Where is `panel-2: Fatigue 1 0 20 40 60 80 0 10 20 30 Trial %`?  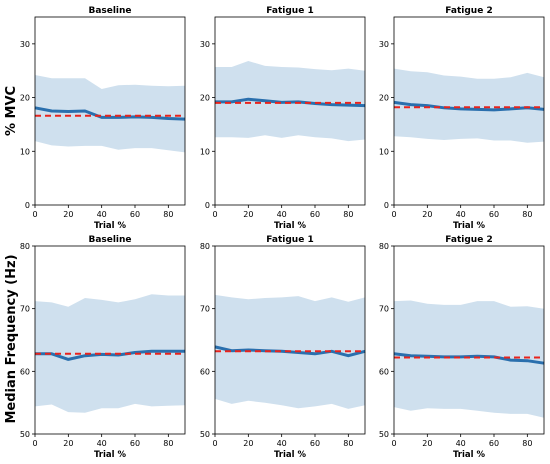
panel-2: Fatigue 1 0 20 40 60 80 0 10 20 30 Trial % is located at coordinates (283, 118).